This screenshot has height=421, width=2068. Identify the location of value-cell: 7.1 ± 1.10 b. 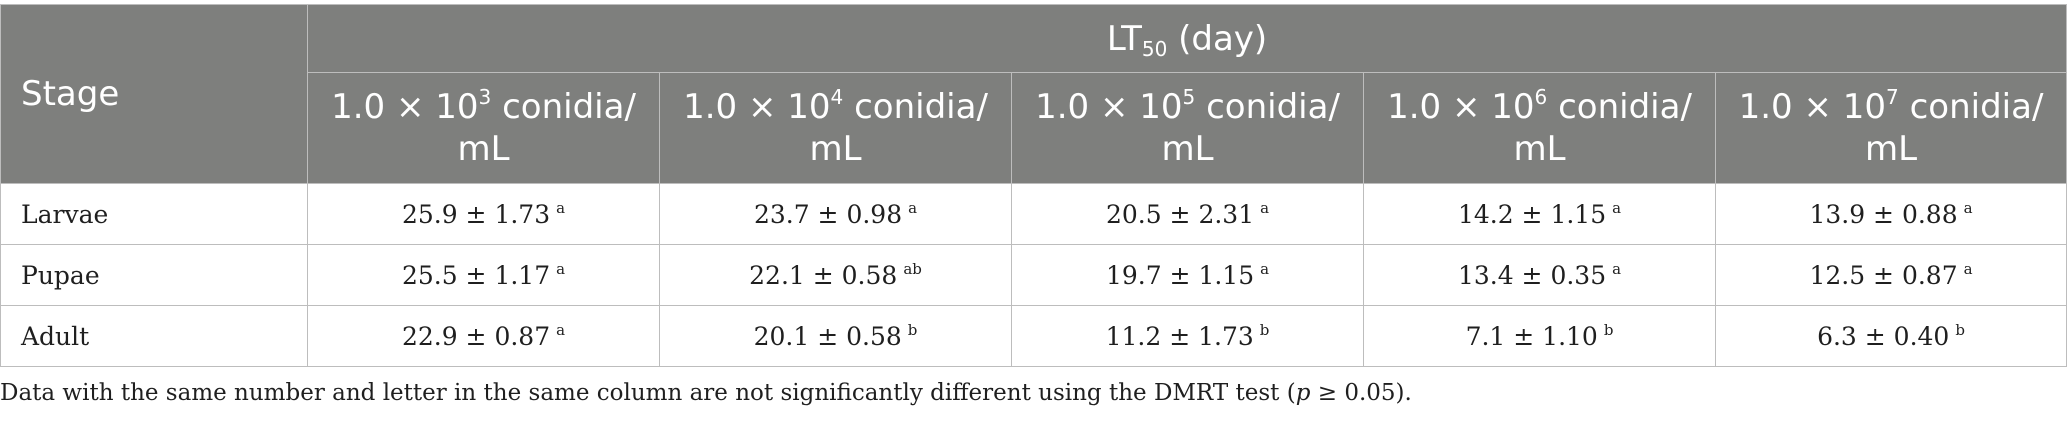
(1539, 336).